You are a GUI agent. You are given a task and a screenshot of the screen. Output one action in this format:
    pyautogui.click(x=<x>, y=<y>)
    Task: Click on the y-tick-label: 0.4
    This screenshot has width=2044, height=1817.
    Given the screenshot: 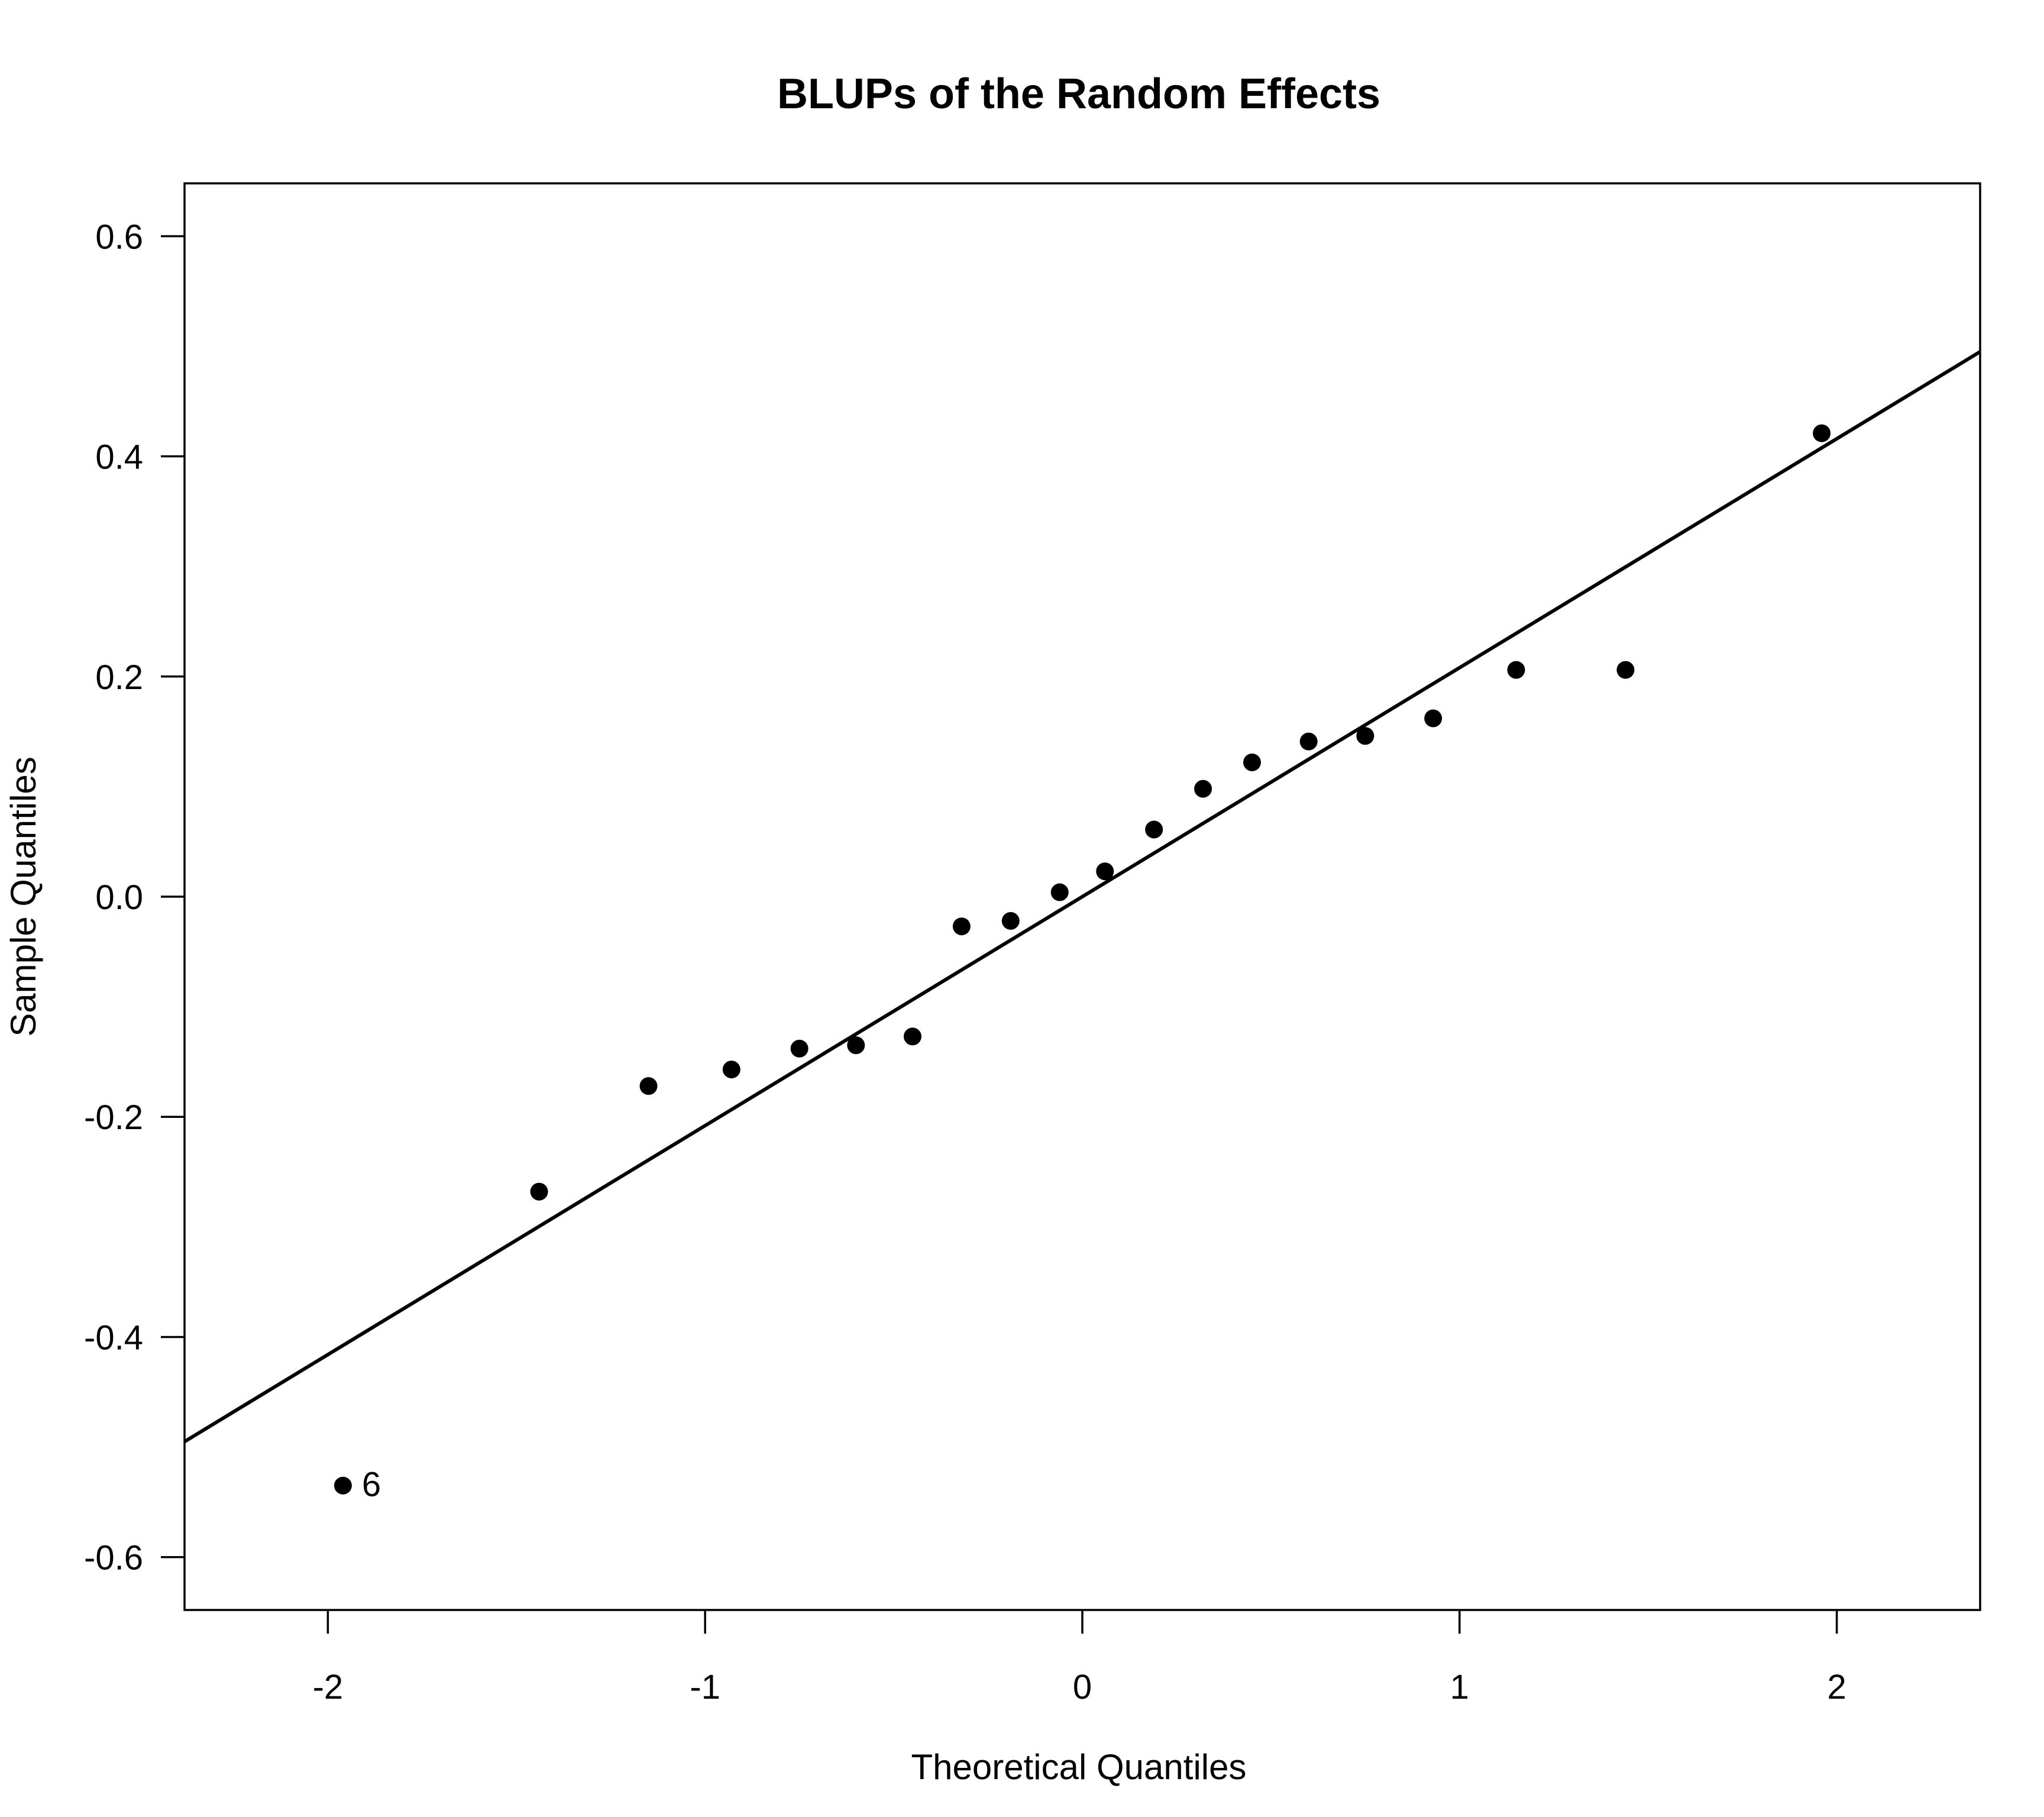 What is the action you would take?
    pyautogui.click(x=119, y=457)
    